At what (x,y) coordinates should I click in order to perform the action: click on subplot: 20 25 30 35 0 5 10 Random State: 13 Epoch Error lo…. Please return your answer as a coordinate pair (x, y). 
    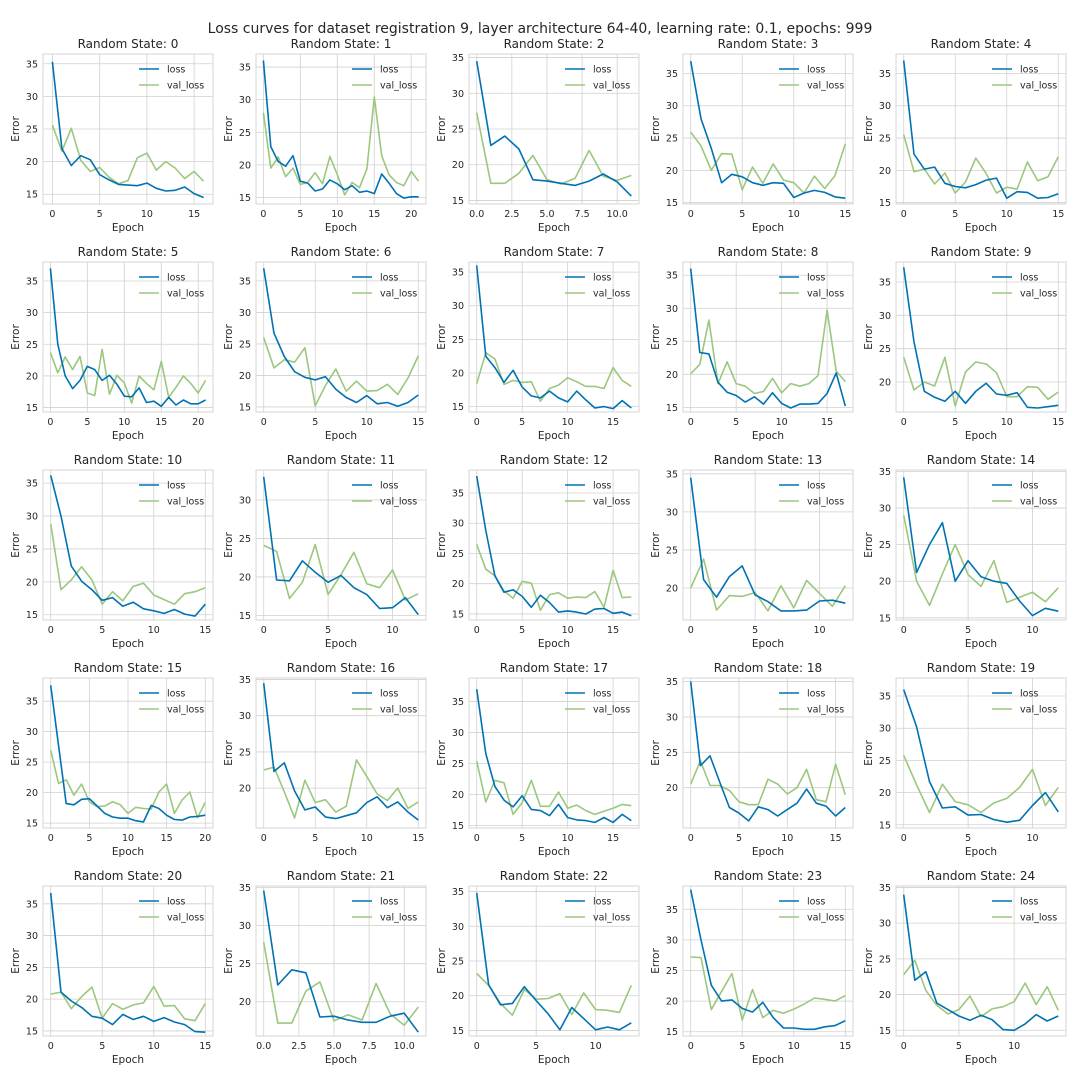
    Looking at the image, I should click on (752, 551).